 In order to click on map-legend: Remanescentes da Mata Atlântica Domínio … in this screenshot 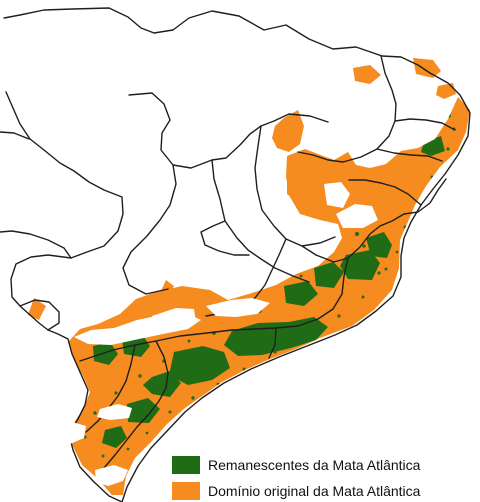, I will do `click(325, 478)`.